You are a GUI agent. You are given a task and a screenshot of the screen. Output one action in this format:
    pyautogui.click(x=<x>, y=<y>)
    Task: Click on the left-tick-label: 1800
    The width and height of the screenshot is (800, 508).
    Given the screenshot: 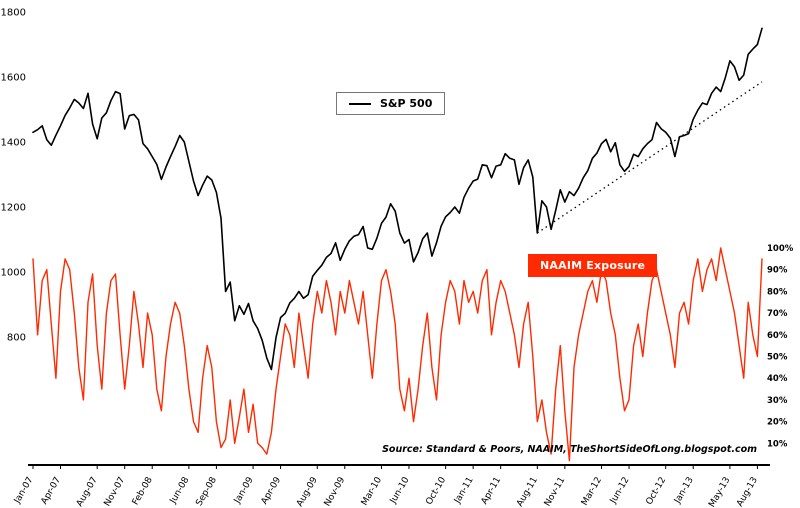 What is the action you would take?
    pyautogui.click(x=13, y=13)
    